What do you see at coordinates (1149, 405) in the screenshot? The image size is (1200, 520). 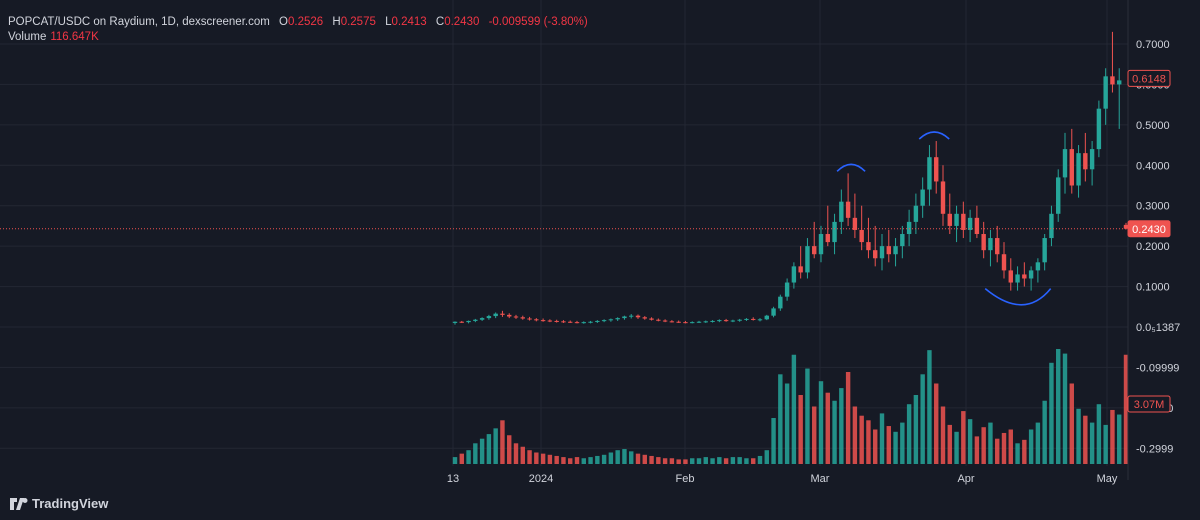 I see `volume-marker-label: 3.07M` at bounding box center [1149, 405].